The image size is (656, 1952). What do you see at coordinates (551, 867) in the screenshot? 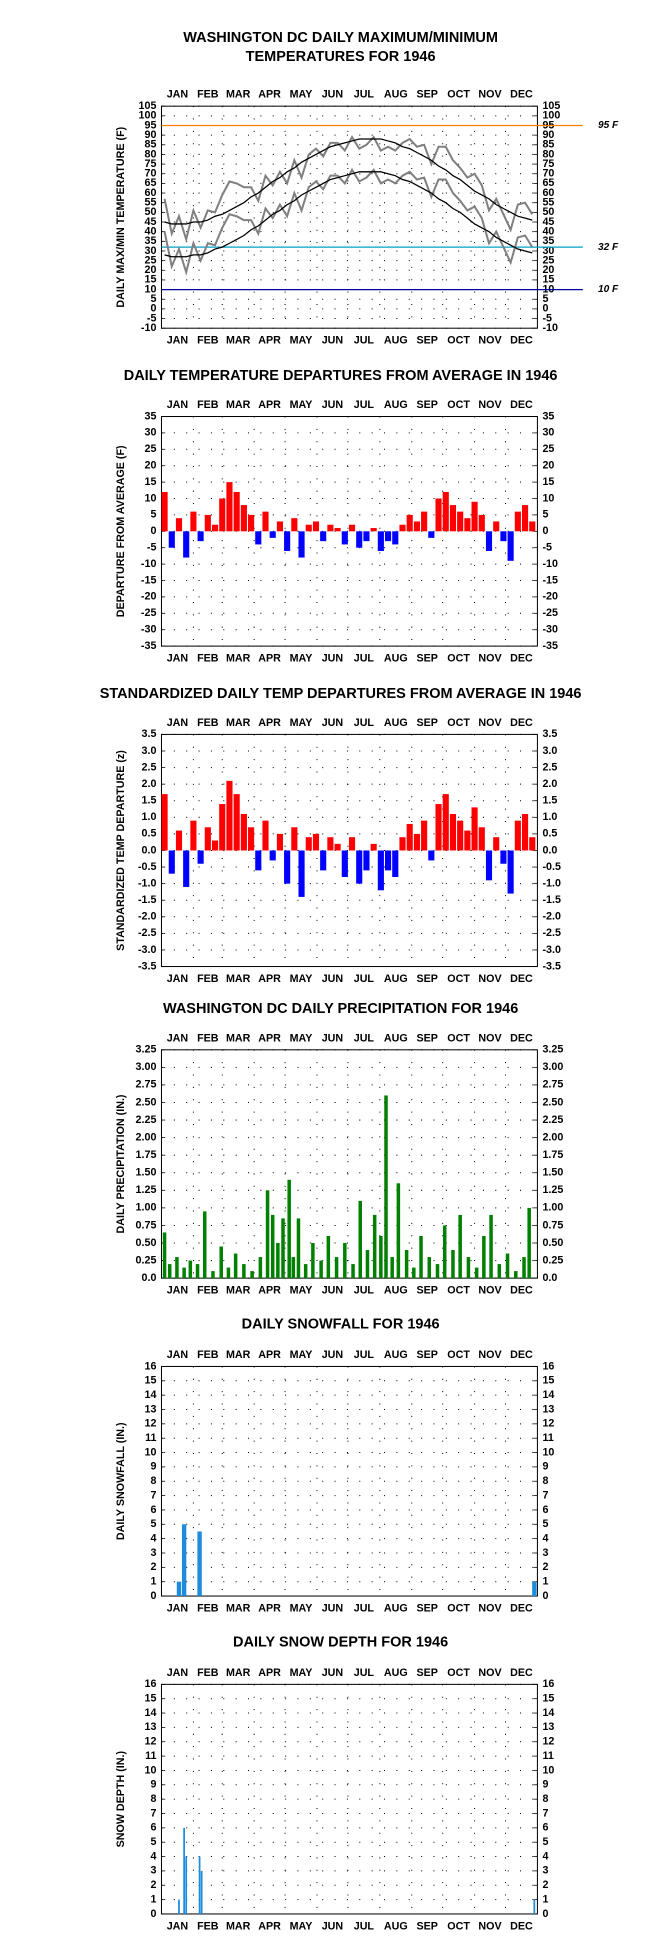
I see `y-tick-label-right: -0.5` at bounding box center [551, 867].